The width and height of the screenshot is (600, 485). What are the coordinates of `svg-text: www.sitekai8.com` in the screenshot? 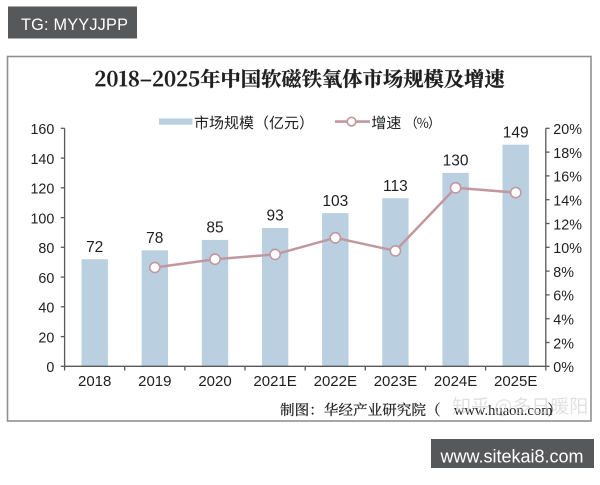 It's located at (511, 457).